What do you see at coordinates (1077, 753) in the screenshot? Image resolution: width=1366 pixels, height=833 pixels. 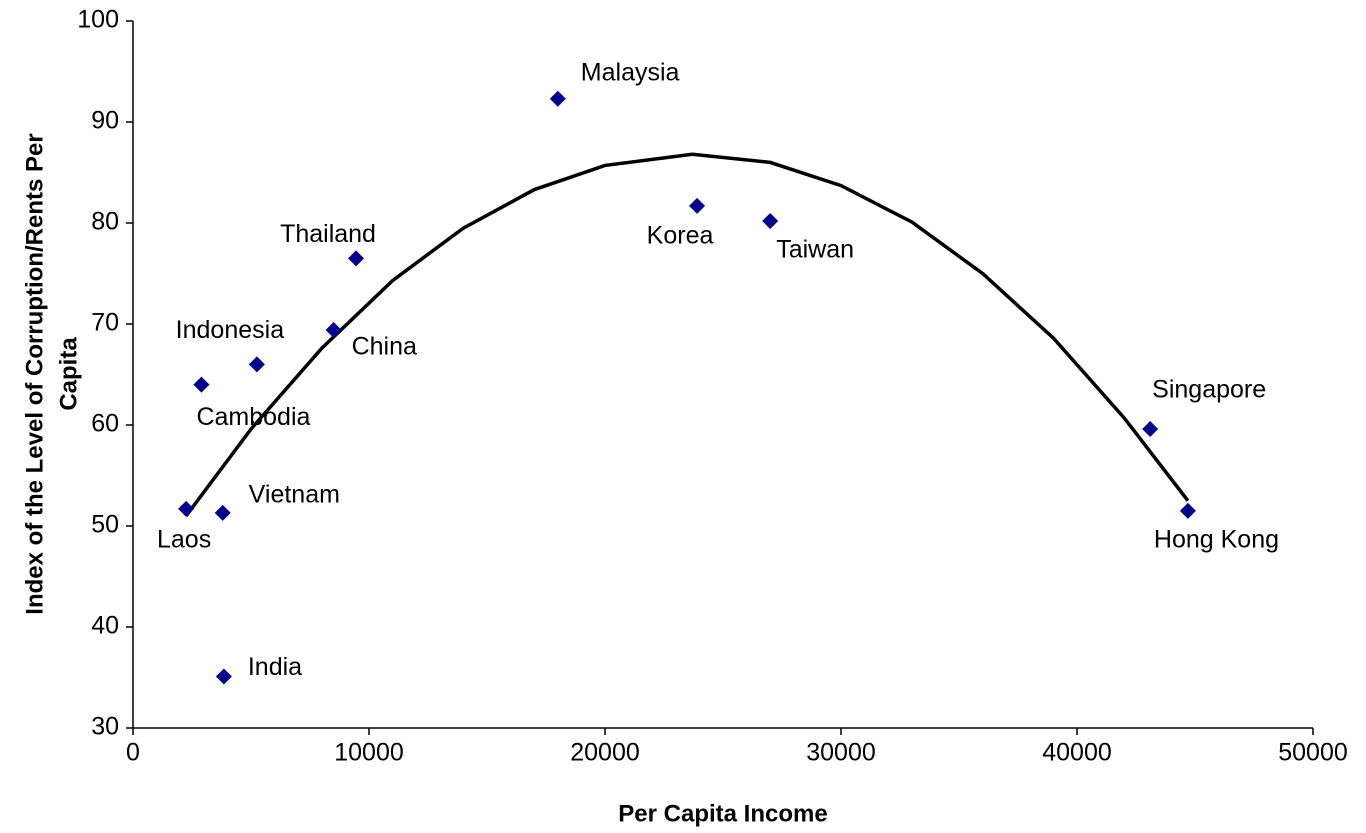 I see `x-tick-label: 40000` at bounding box center [1077, 753].